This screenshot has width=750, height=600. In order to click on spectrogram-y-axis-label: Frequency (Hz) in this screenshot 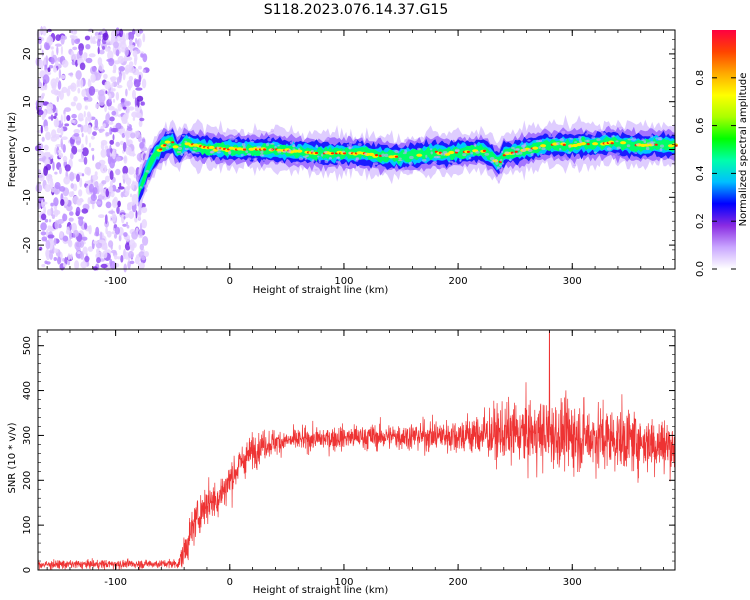, I will do `click(12, 150)`.